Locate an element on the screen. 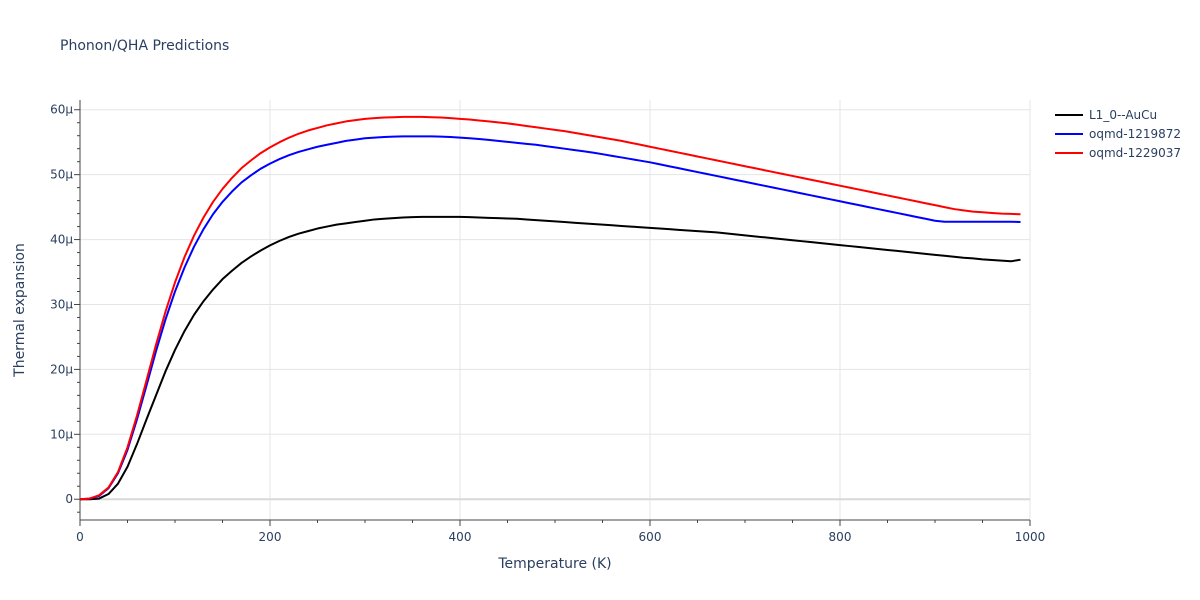 The height and width of the screenshot is (600, 1200). y-tick-label: 50μ is located at coordinates (61, 175).